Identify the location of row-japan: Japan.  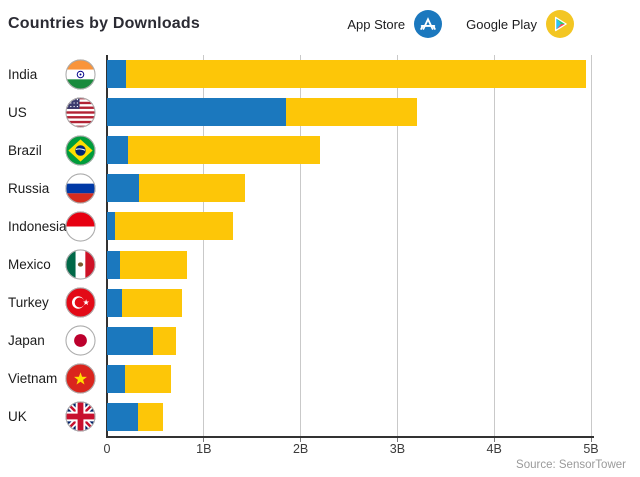
(320, 341).